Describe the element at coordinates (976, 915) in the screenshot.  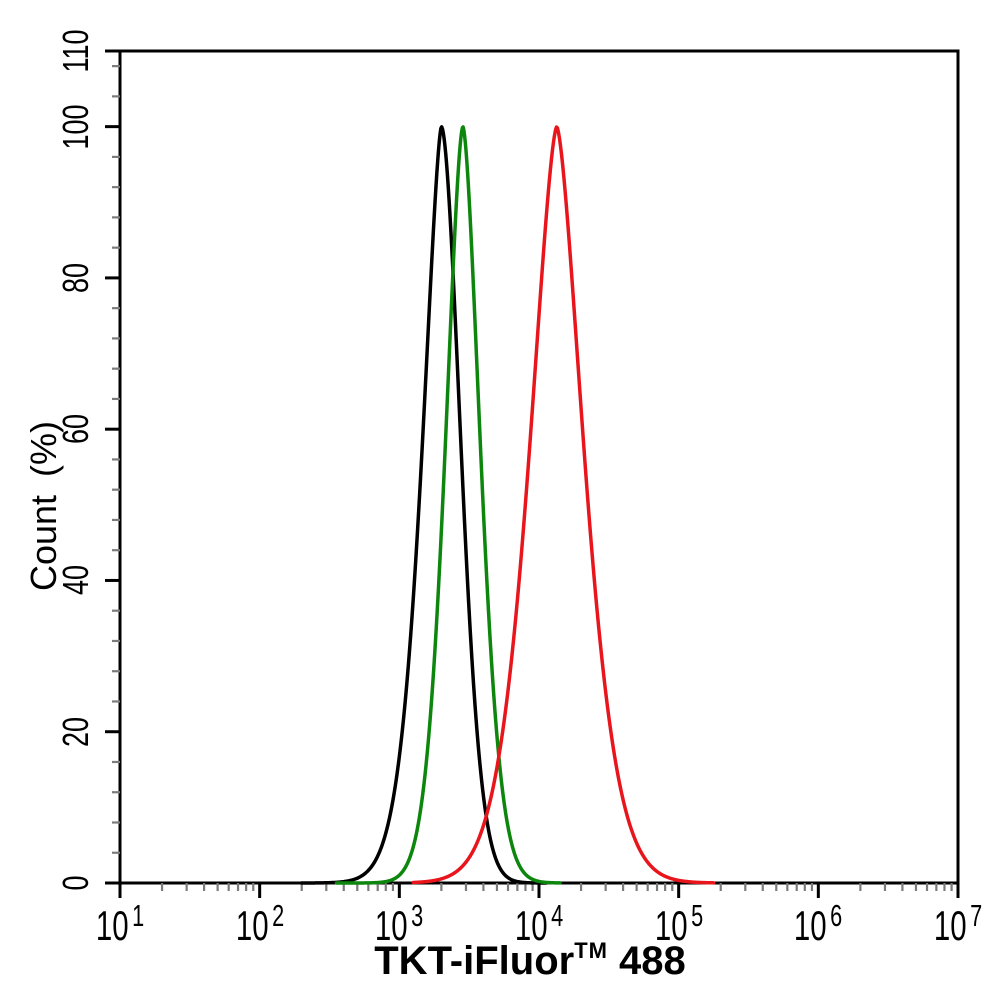
I see `x-tick-exponent: 7` at that location.